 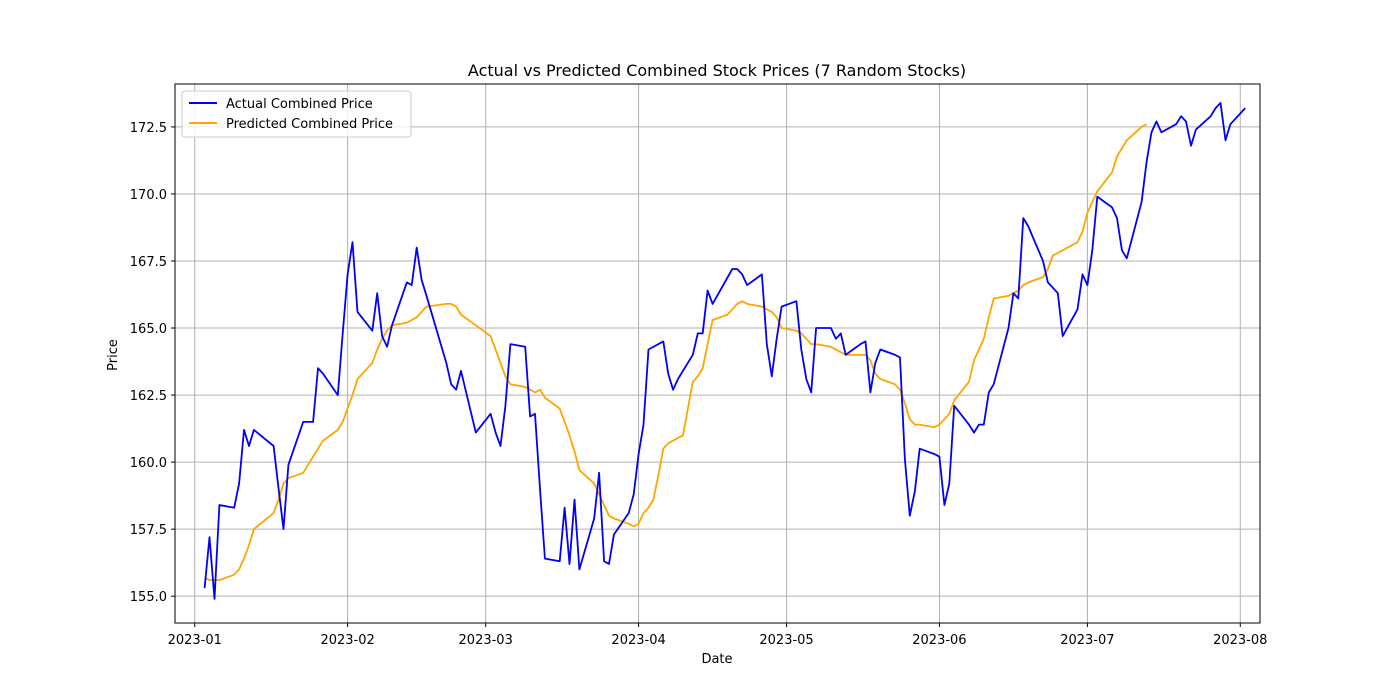 What do you see at coordinates (148, 597) in the screenshot?
I see `y-tick-label: 155.0` at bounding box center [148, 597].